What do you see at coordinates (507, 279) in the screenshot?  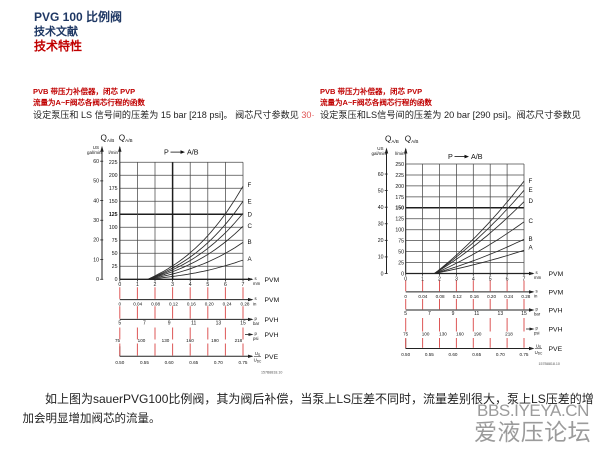 I see `svg-text: 6` at bounding box center [507, 279].